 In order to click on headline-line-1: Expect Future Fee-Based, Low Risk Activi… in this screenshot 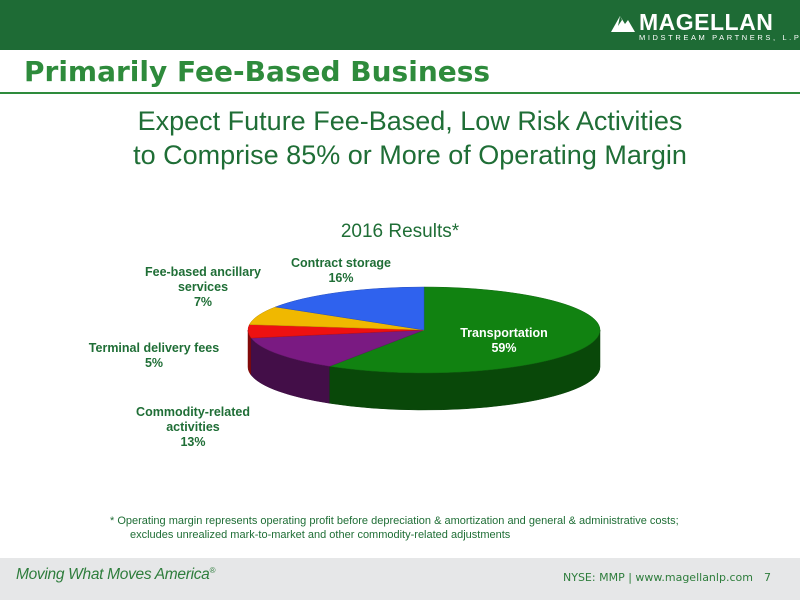, I will do `click(410, 121)`.